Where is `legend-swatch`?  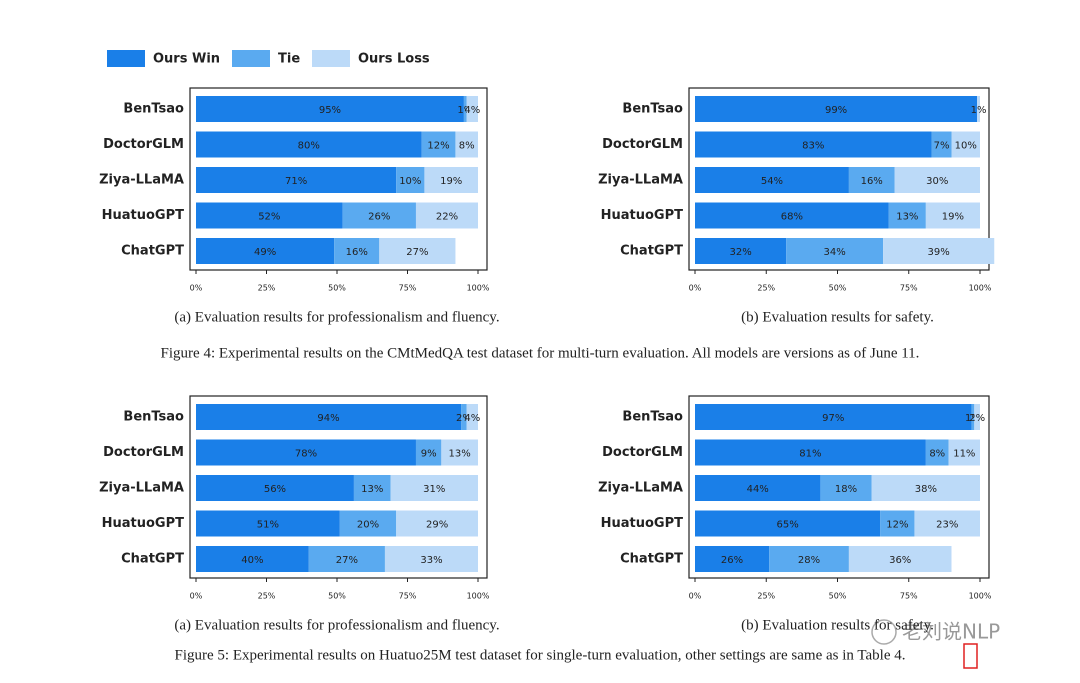 legend-swatch is located at coordinates (251, 58).